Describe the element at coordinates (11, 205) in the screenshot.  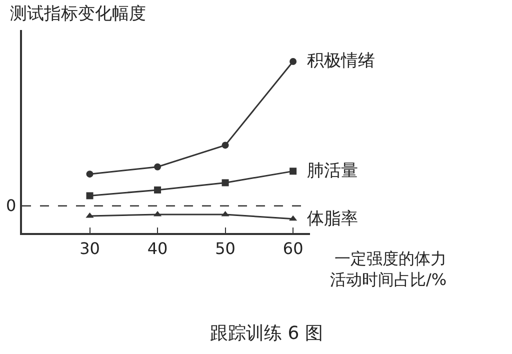
I see `ref-line-label: 0` at that location.